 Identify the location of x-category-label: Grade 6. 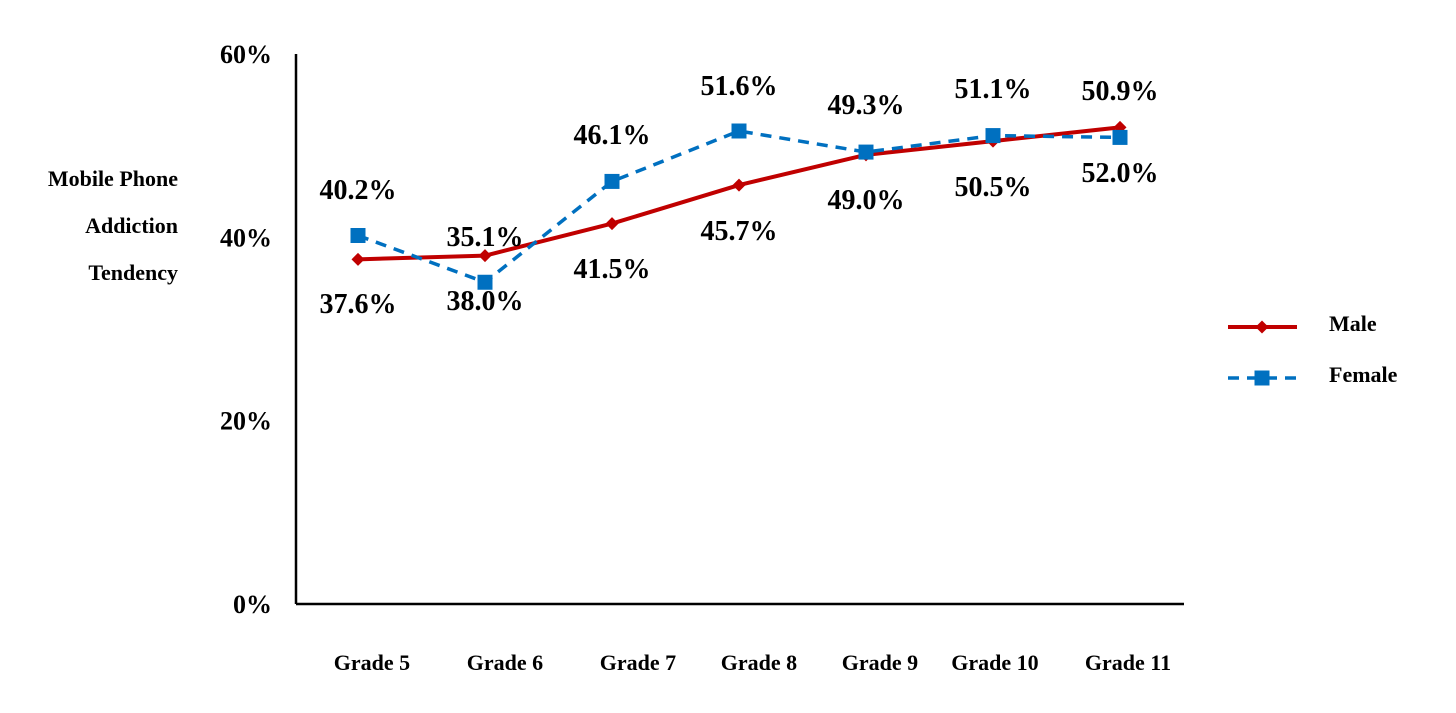
(505, 662).